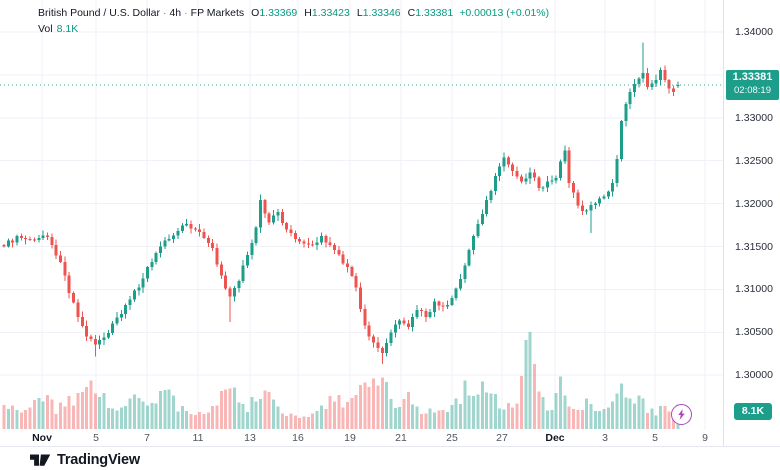 This screenshot has height=470, width=780. I want to click on time-axis-label: 25, so click(452, 438).